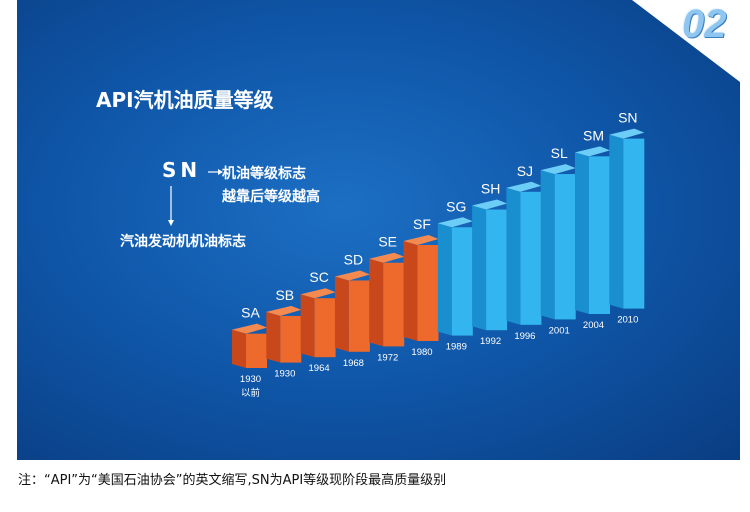 The height and width of the screenshot is (512, 750). Describe the element at coordinates (525, 171) in the screenshot. I see `bar-label: SJ` at that location.